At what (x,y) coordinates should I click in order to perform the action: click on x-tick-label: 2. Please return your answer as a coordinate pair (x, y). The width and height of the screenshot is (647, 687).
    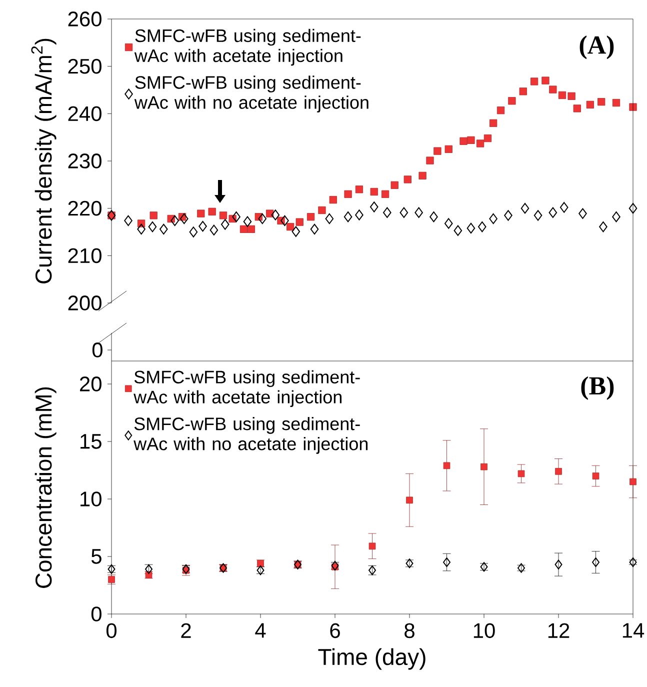
    Looking at the image, I should click on (186, 630).